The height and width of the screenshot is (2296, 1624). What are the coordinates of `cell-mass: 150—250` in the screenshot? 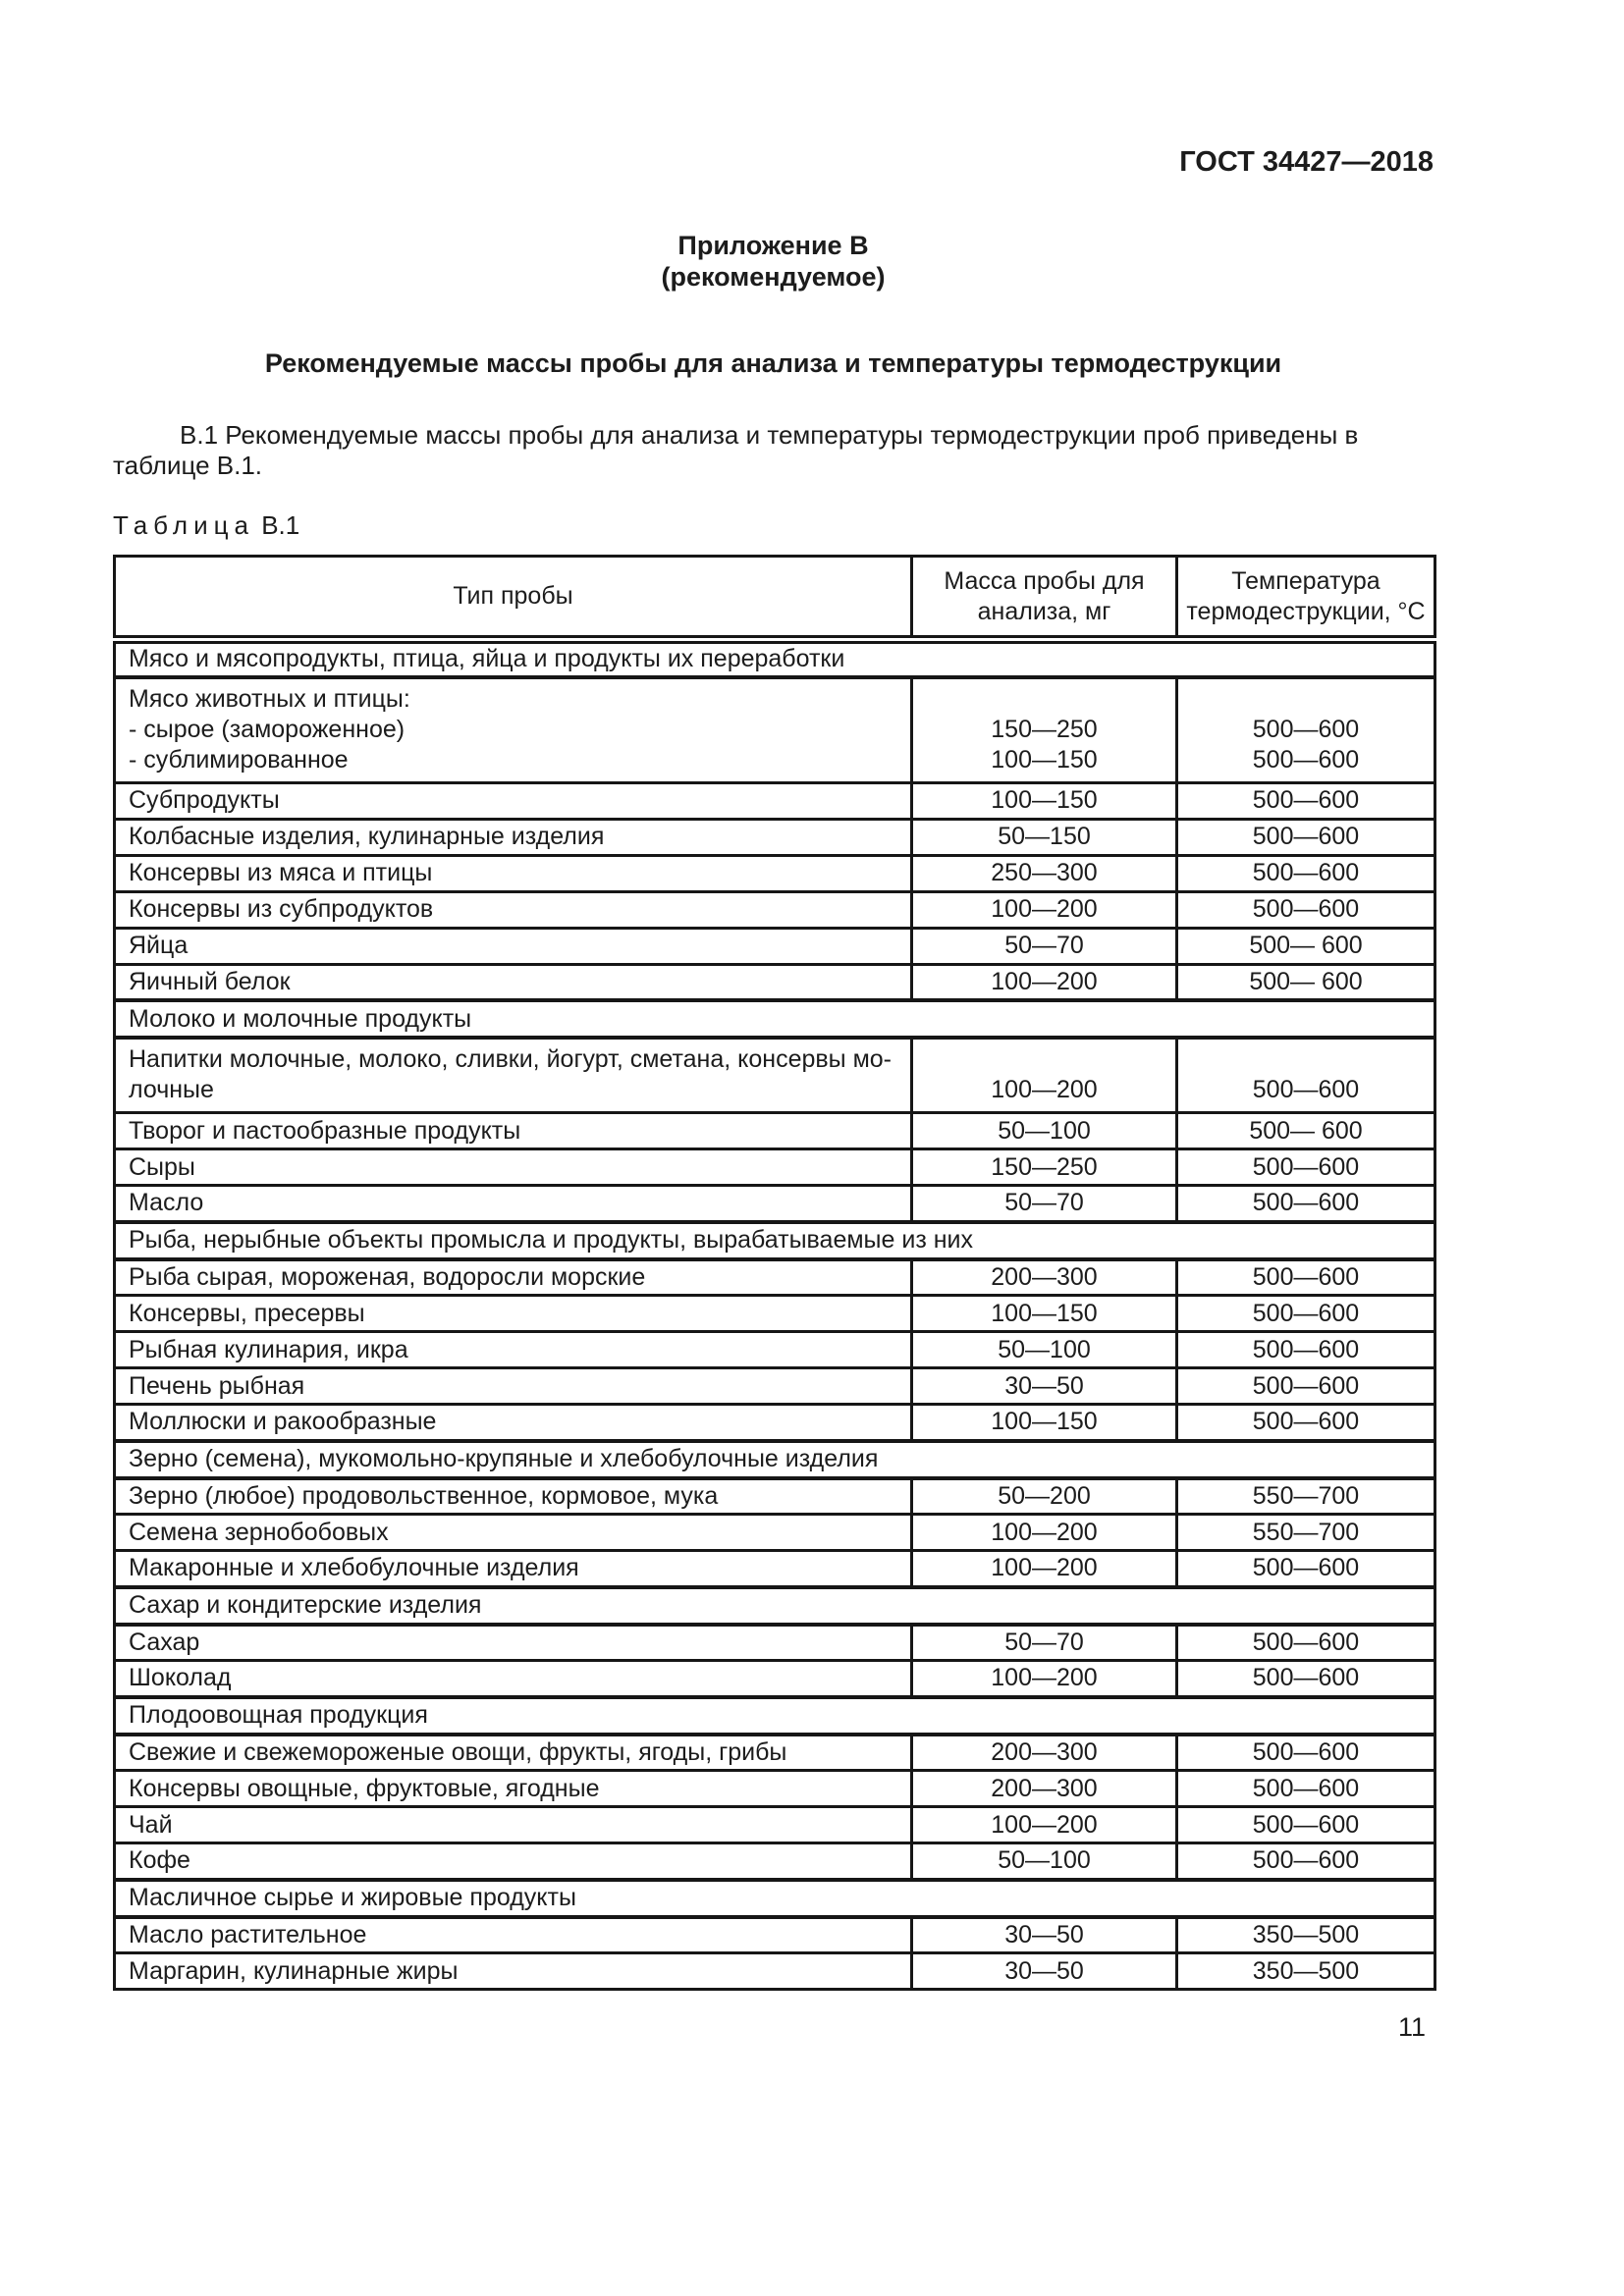 It's located at (1044, 1167).